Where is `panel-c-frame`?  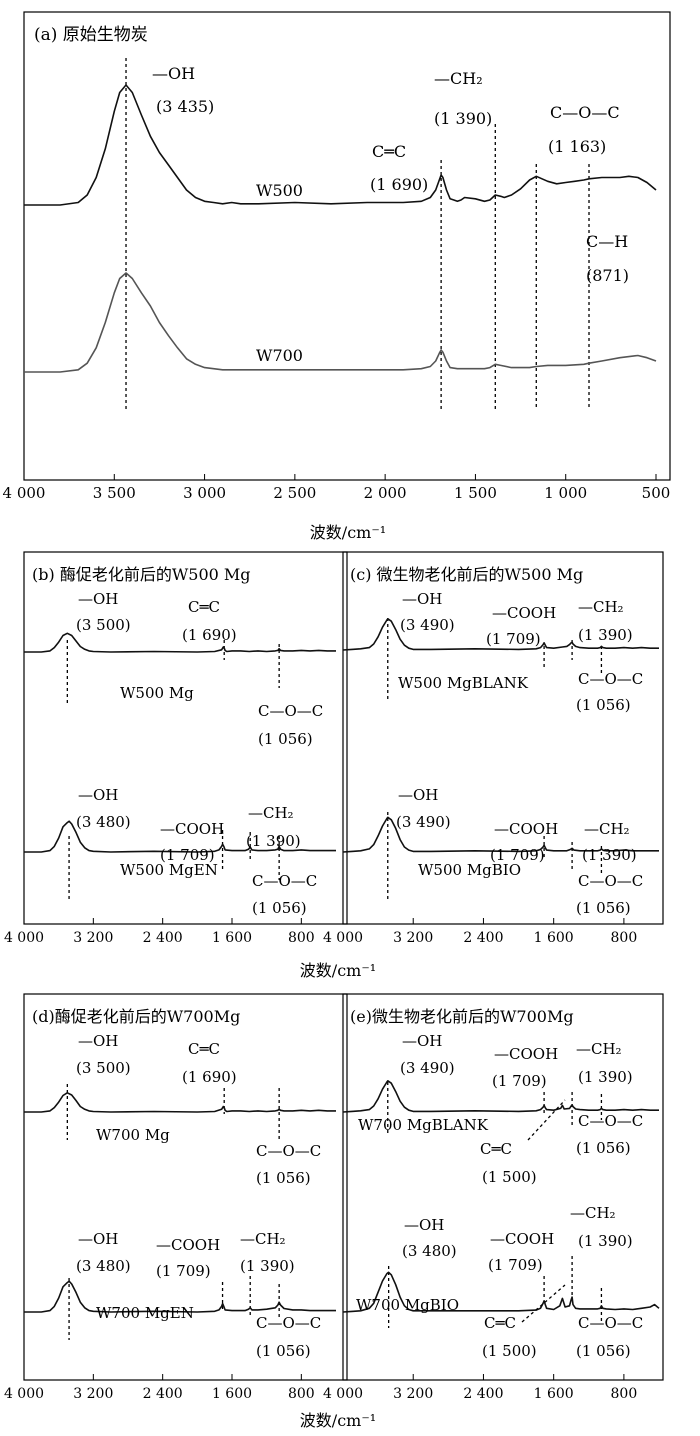 panel-c-frame is located at coordinates (503, 738).